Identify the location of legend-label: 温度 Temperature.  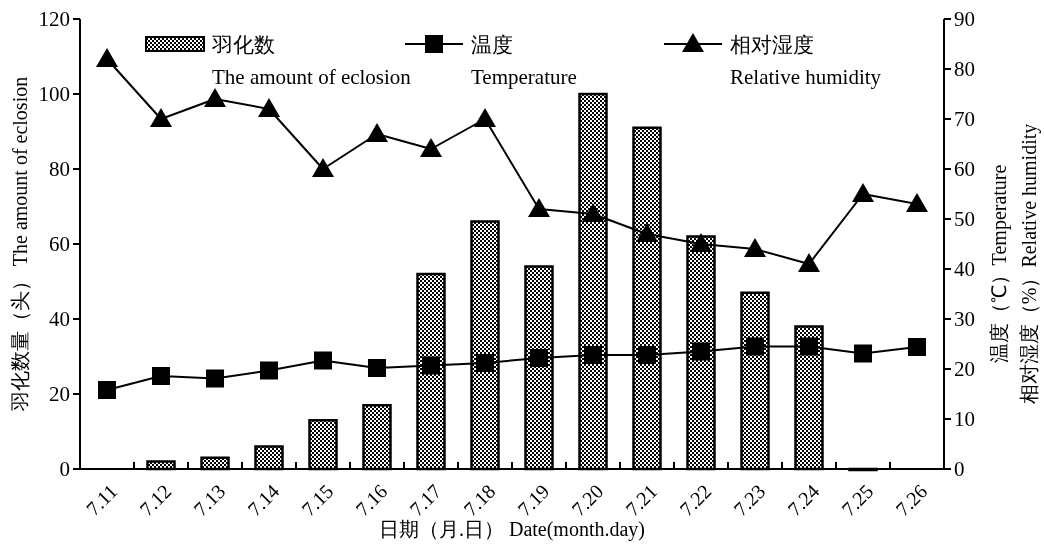
(524, 61).